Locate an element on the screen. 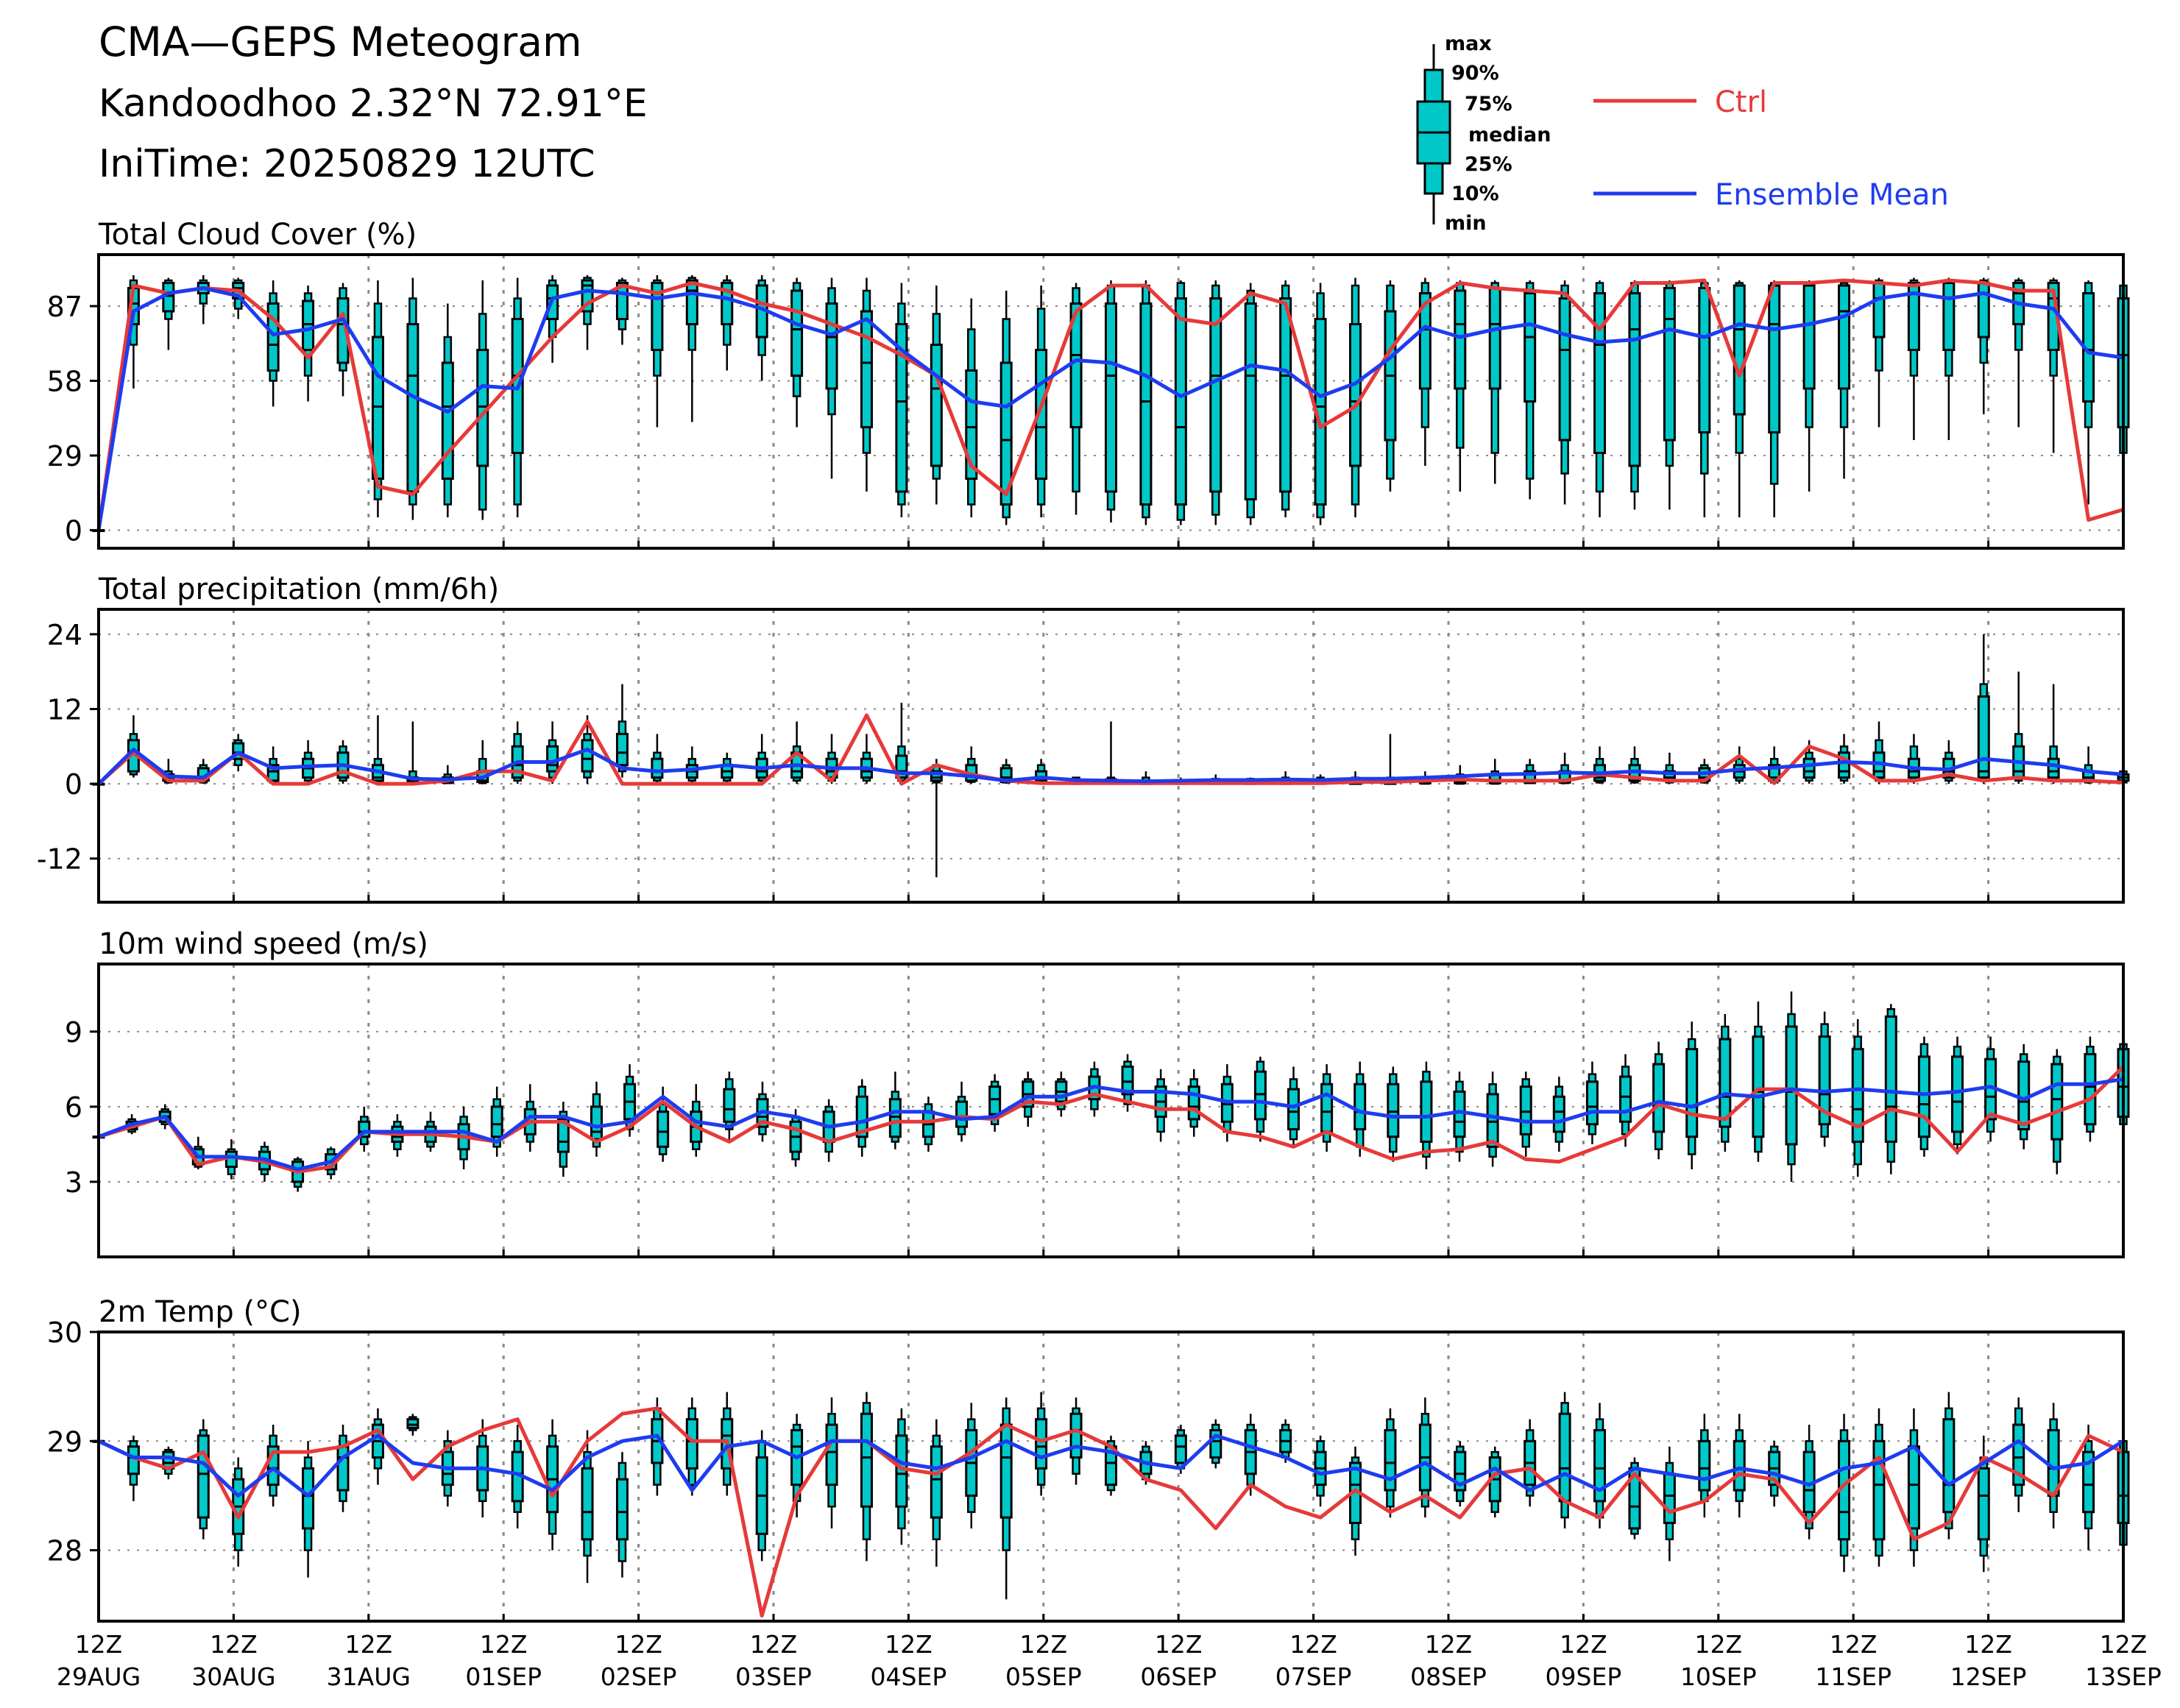 This screenshot has width=2180, height=1708. y-tick-label: 30 is located at coordinates (64, 1333).